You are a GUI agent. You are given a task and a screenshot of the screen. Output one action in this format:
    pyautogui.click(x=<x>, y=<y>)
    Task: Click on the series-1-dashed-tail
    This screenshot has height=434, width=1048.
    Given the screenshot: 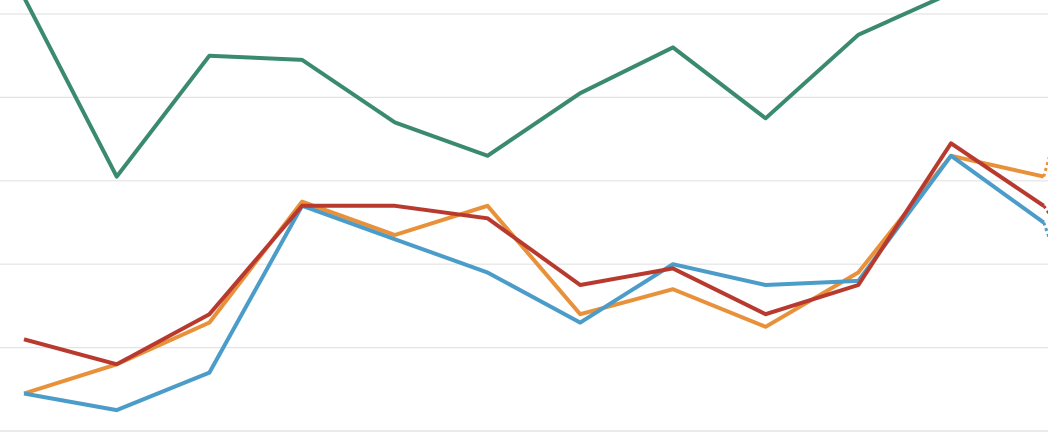 What is the action you would take?
    pyautogui.click(x=1045, y=167)
    